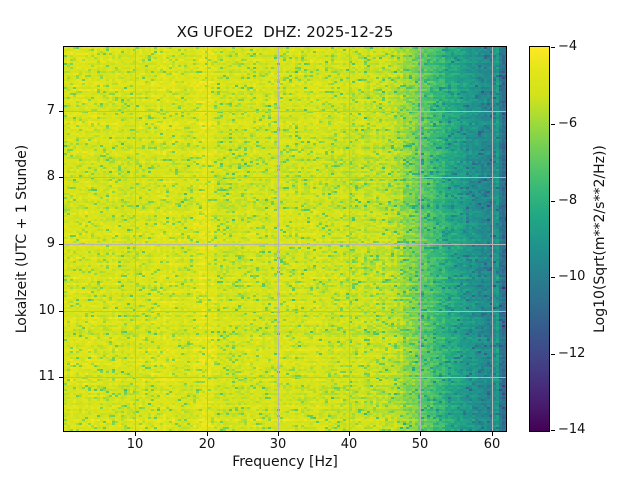 This screenshot has height=480, width=640. What do you see at coordinates (135, 444) in the screenshot?
I see `x-tick-label: 10` at bounding box center [135, 444].